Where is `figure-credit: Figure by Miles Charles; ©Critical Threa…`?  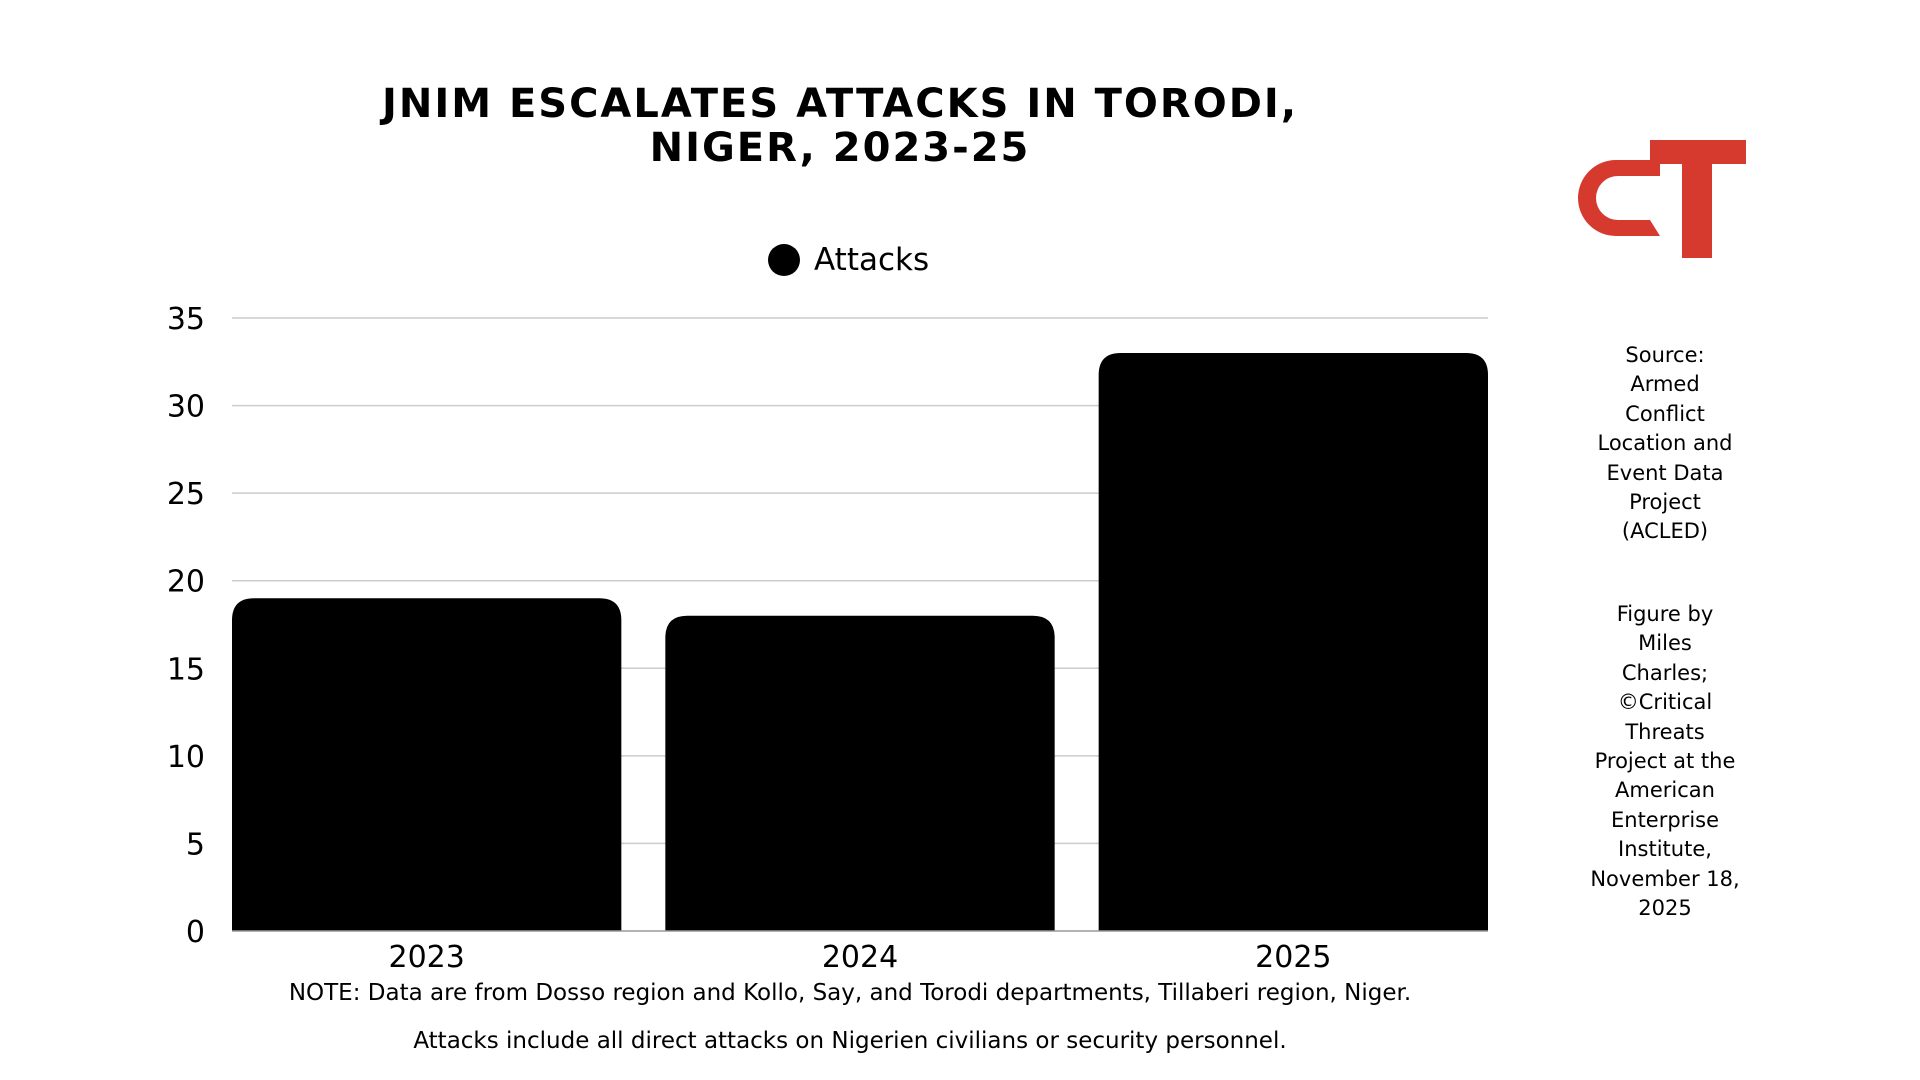 figure-credit: Figure by Miles Charles; ©Critical Threa… is located at coordinates (1665, 761).